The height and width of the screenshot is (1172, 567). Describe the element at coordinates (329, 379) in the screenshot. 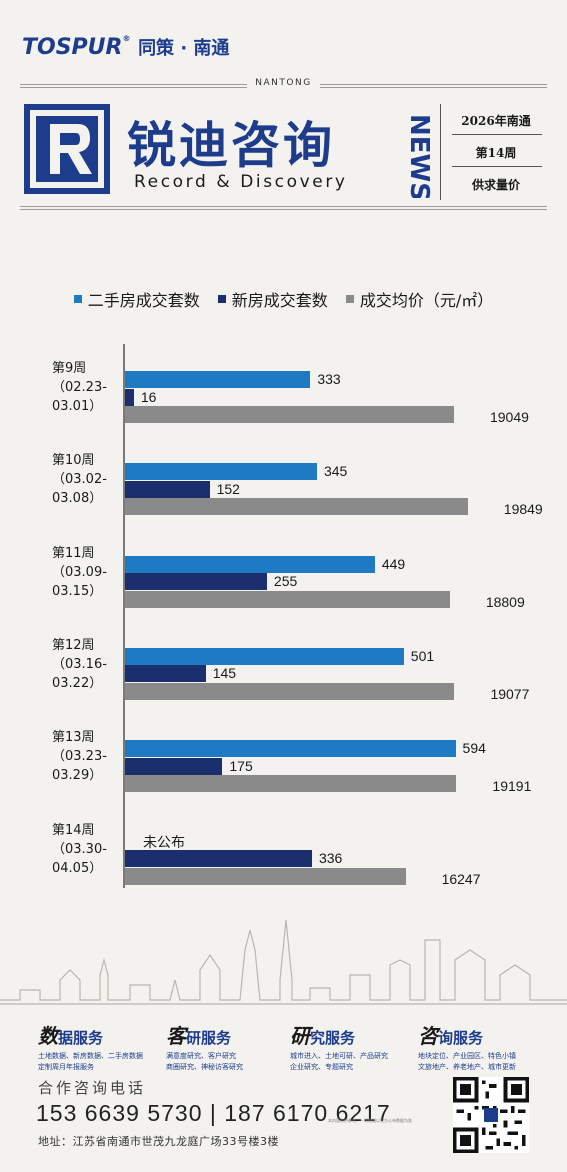

I see `value-label-resale: 333` at that location.